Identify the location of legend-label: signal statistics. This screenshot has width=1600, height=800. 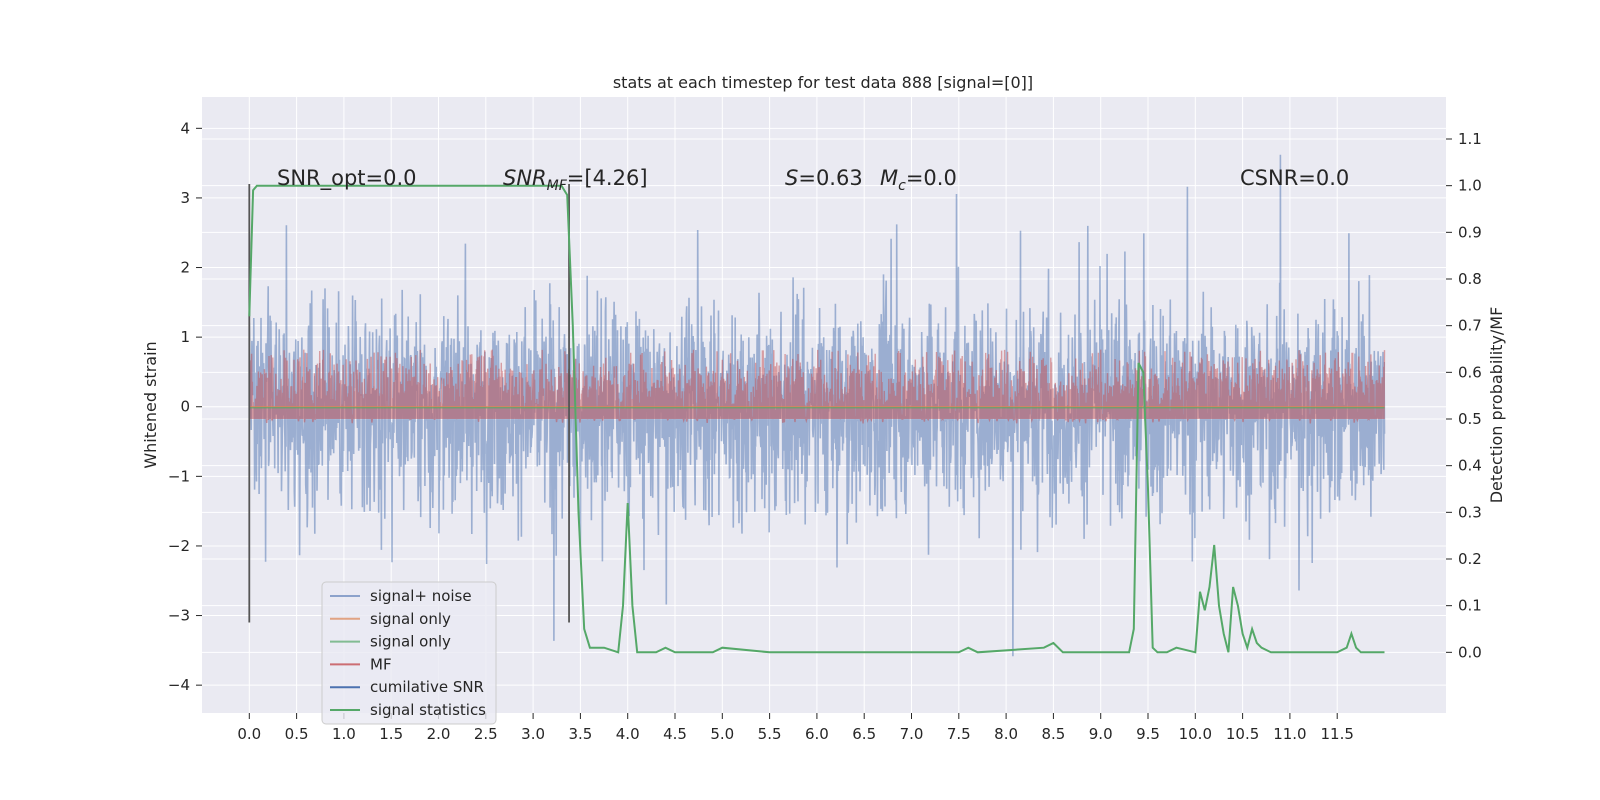
(428, 710).